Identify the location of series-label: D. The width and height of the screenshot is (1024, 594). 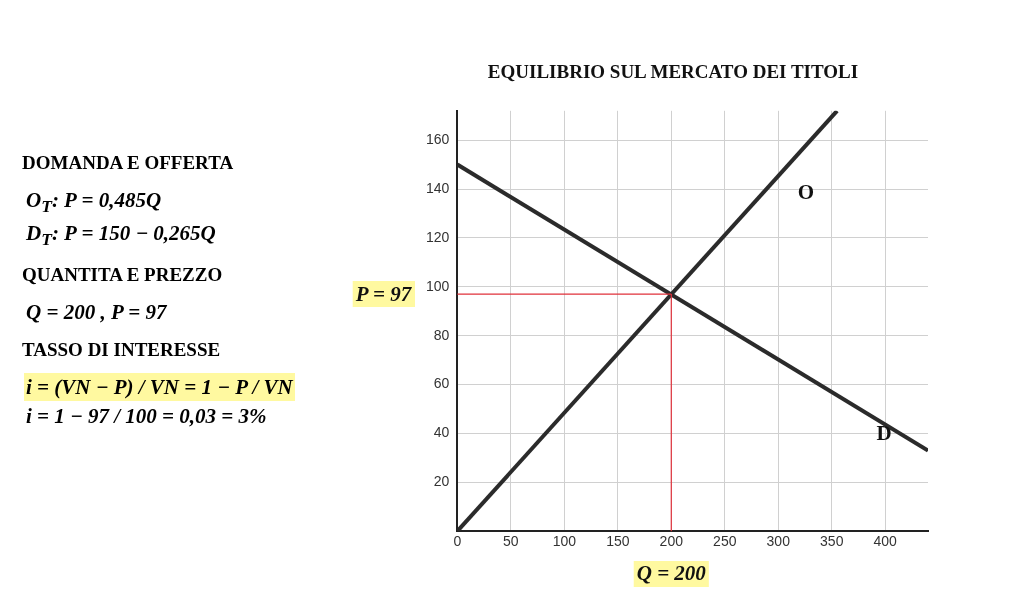
(884, 432).